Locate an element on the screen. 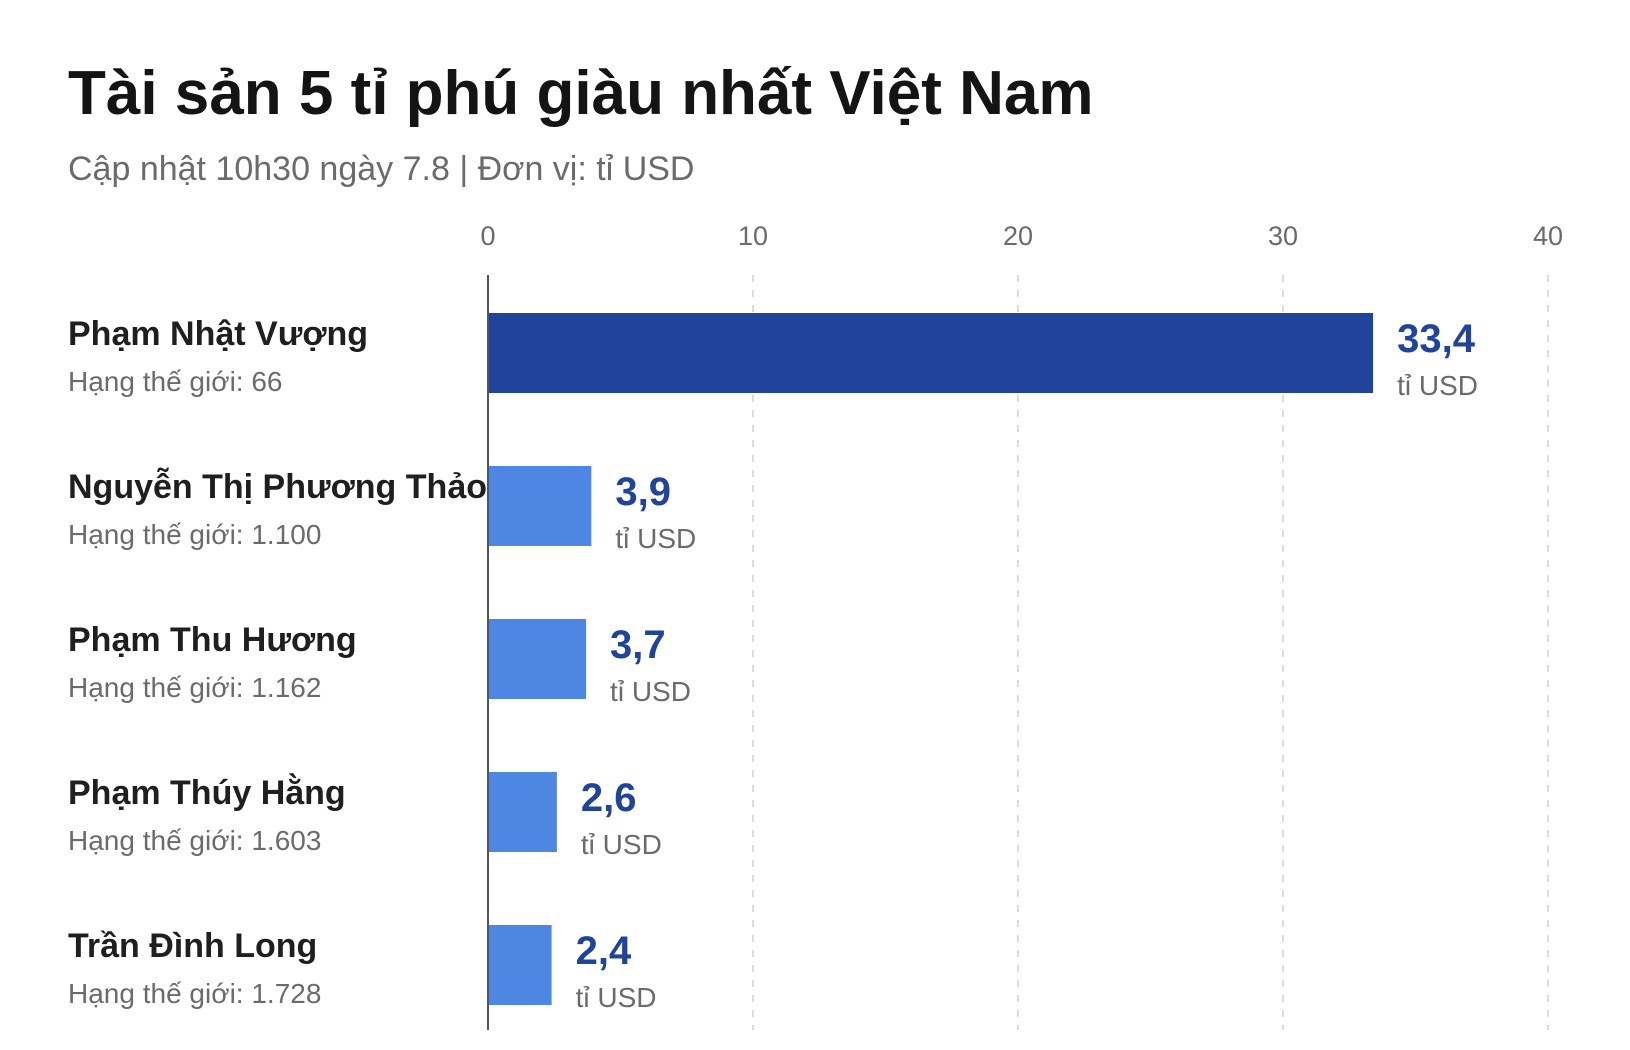  value-label: 33,4 is located at coordinates (1436, 339).